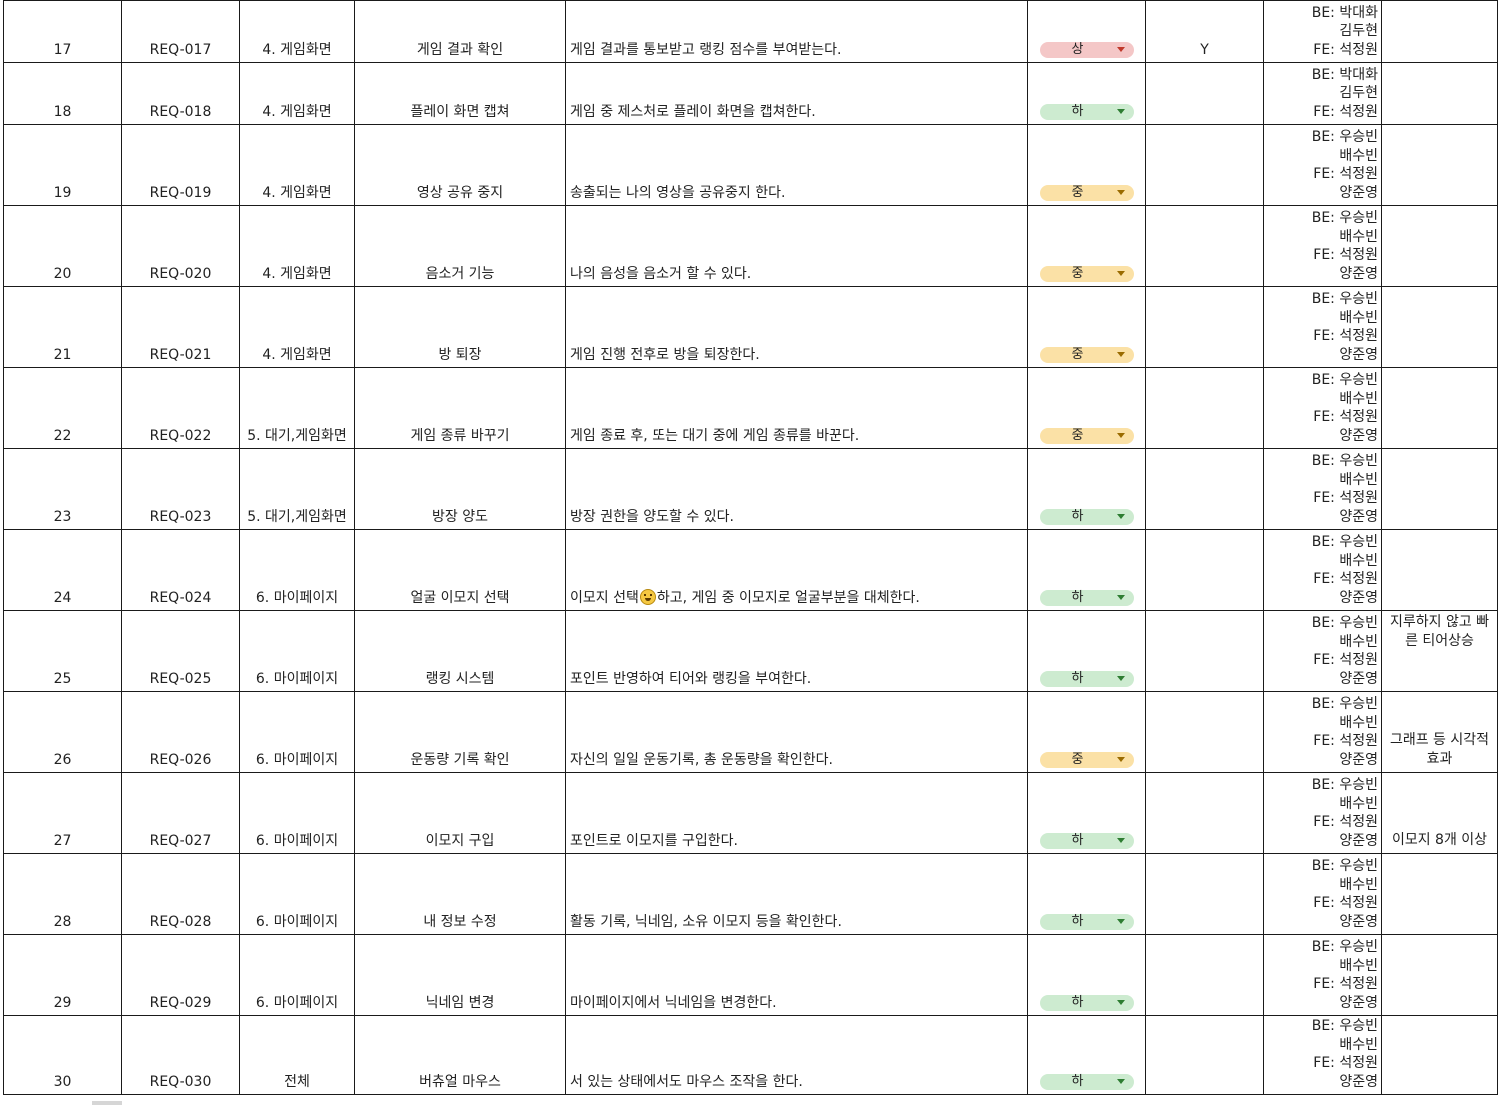 The height and width of the screenshot is (1110, 1509). Describe the element at coordinates (62, 975) in the screenshot. I see `row-number-cell: 29` at that location.